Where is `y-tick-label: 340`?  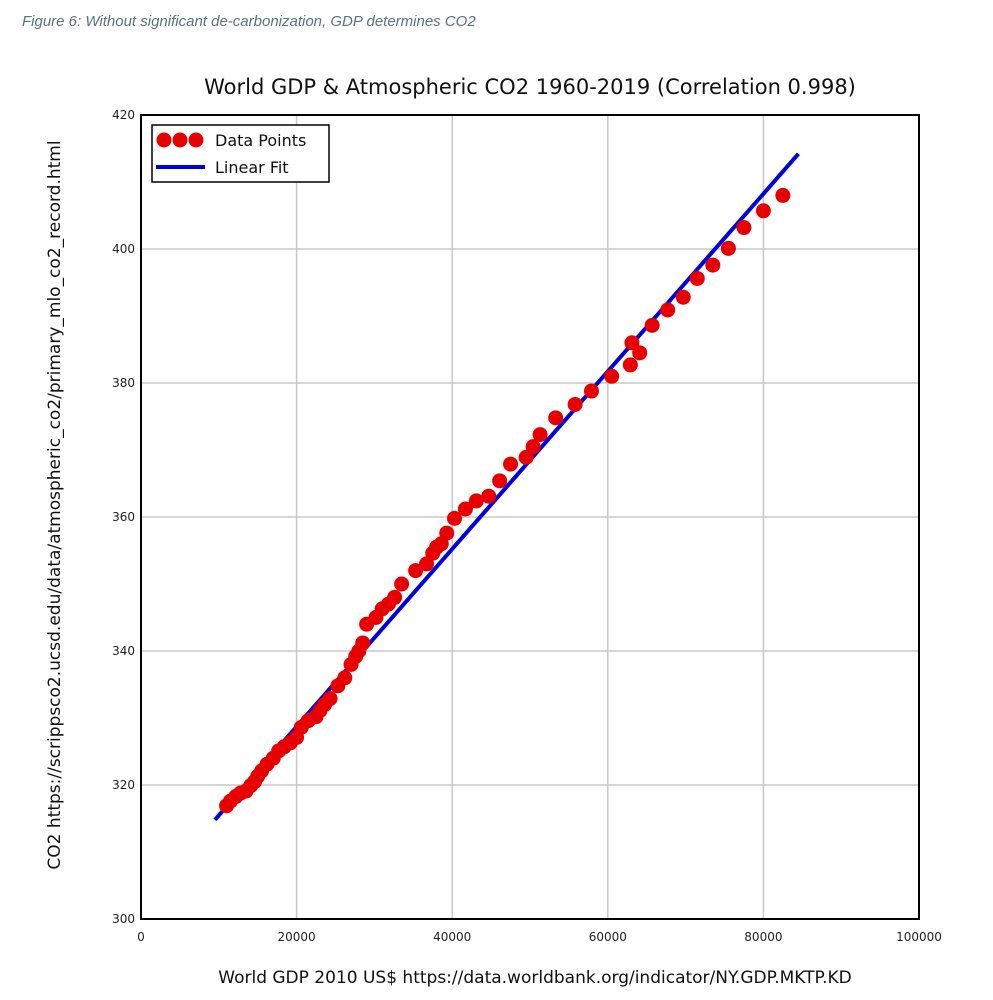 y-tick-label: 340 is located at coordinates (123, 651).